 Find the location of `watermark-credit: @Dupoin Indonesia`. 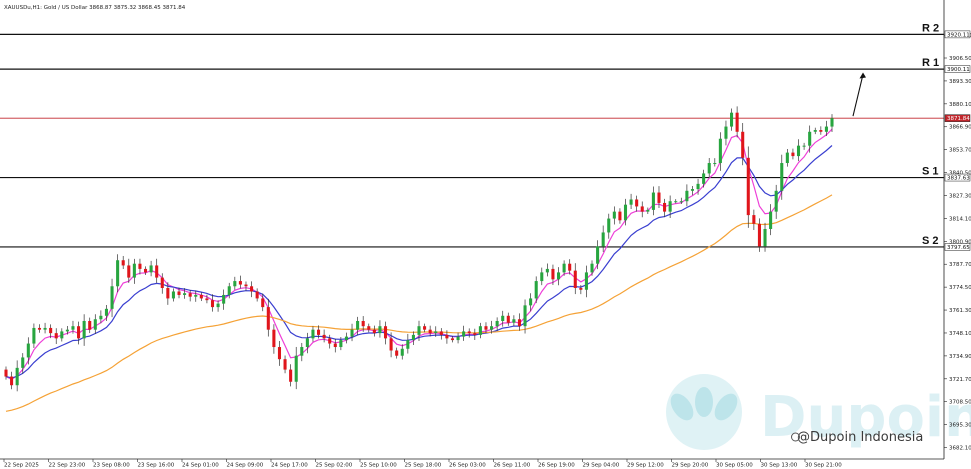

watermark-credit: @Dupoin Indonesia is located at coordinates (860, 437).